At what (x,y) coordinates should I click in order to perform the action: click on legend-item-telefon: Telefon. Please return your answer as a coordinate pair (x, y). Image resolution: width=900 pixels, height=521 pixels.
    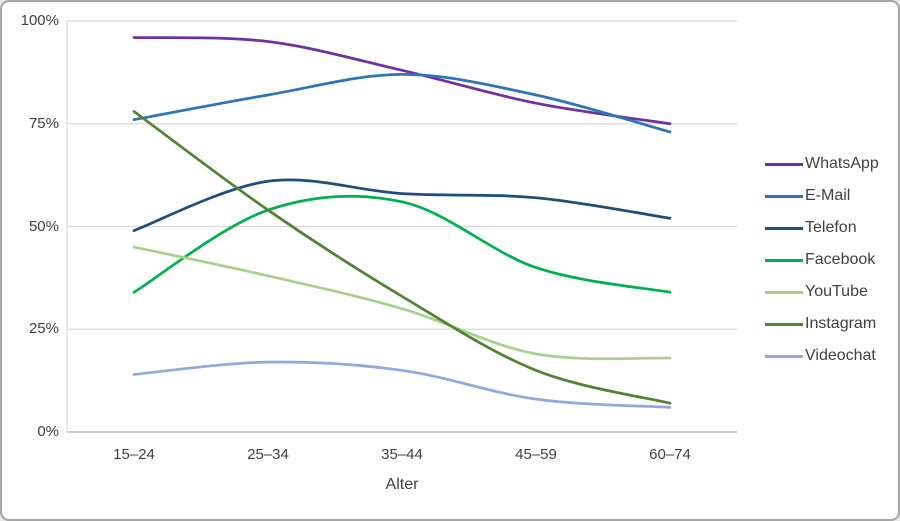
    Looking at the image, I should click on (811, 228).